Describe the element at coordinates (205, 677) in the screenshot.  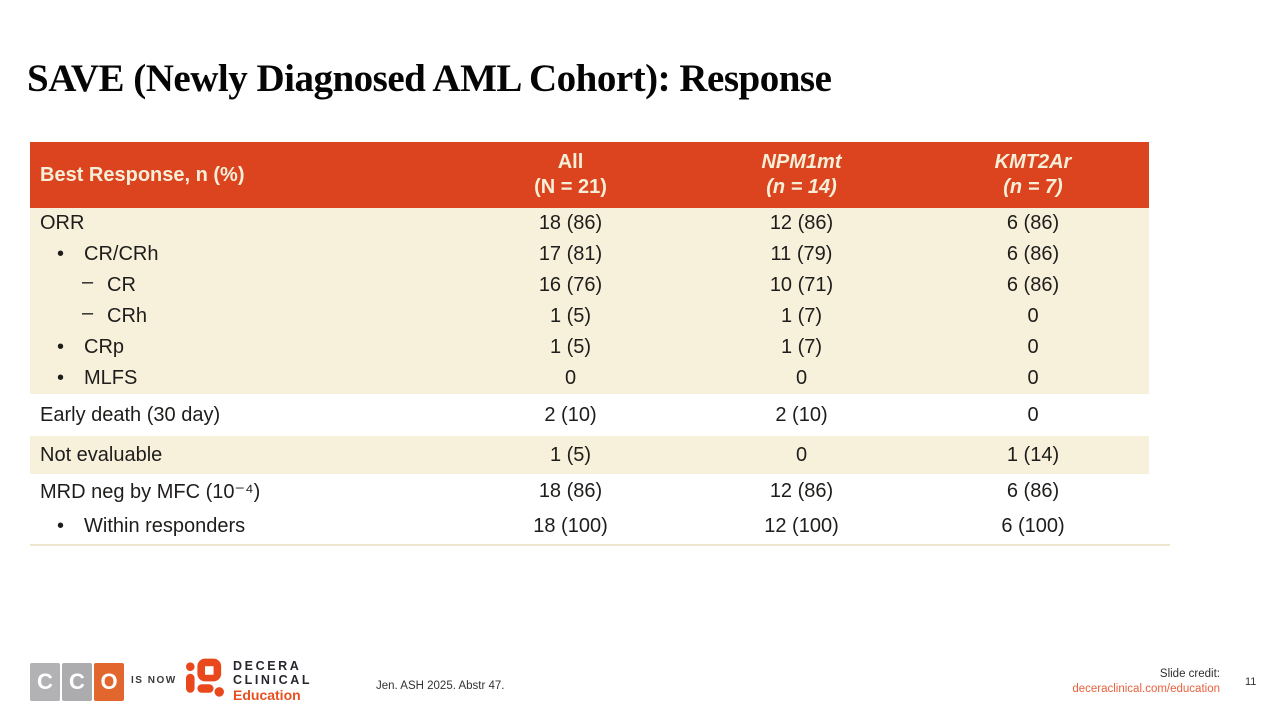
I see `decera-logo-icon` at that location.